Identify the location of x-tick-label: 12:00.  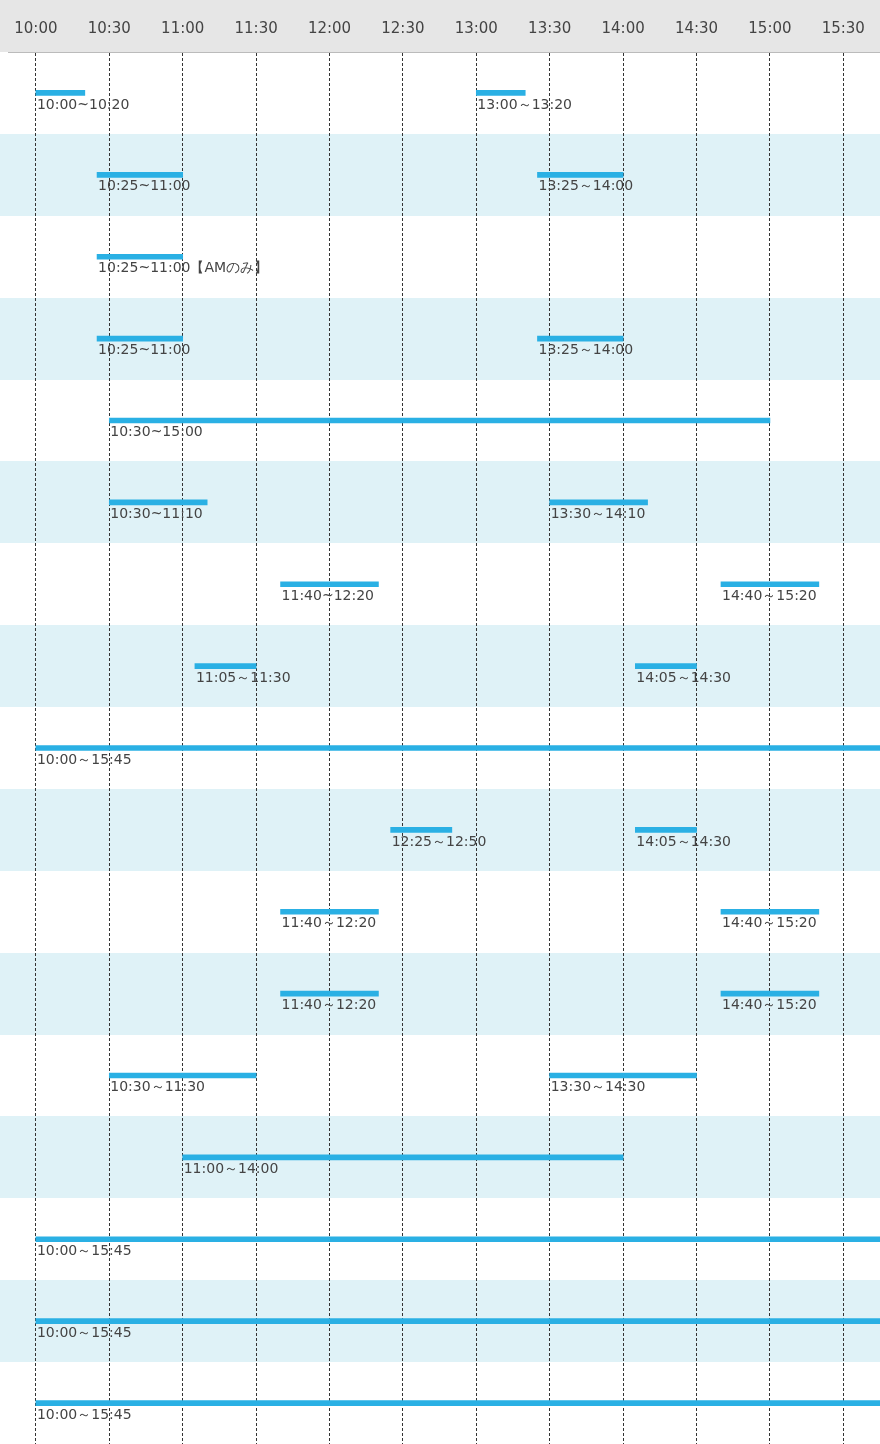
(329, 27).